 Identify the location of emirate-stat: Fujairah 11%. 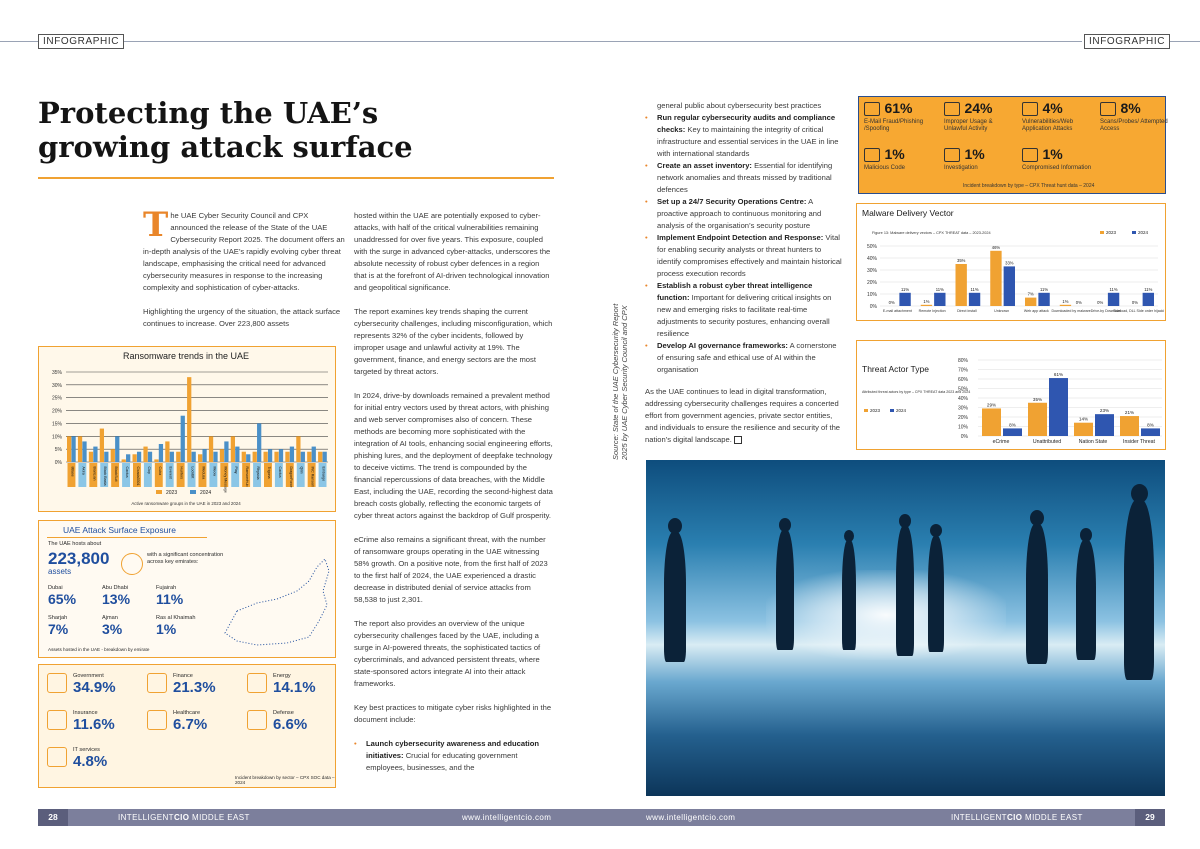
(169, 596).